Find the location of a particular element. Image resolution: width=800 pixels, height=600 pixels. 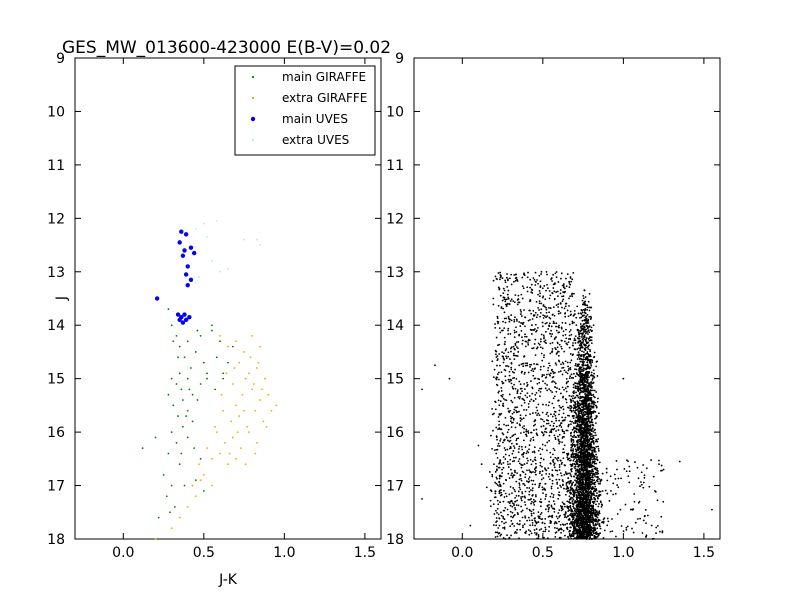

point-extra-uves is located at coordinates (199, 277).